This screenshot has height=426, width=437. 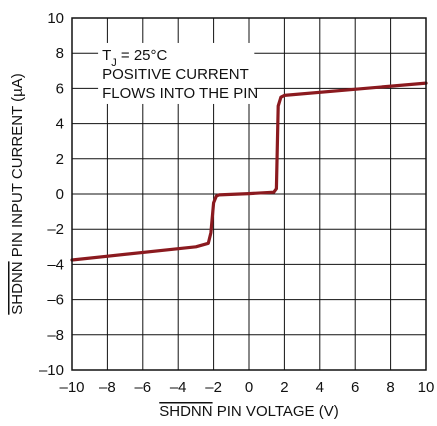 I want to click on y-tick-label: –6, so click(x=55, y=300).